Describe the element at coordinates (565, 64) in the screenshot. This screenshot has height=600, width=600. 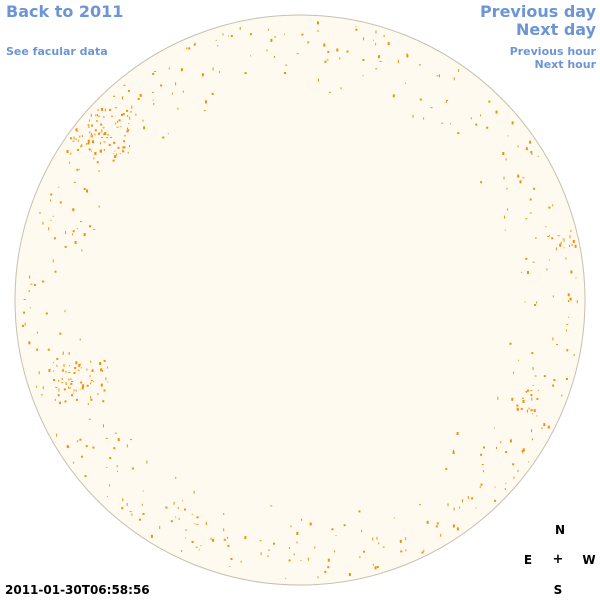
I see `next-hour-link: Next hour` at that location.